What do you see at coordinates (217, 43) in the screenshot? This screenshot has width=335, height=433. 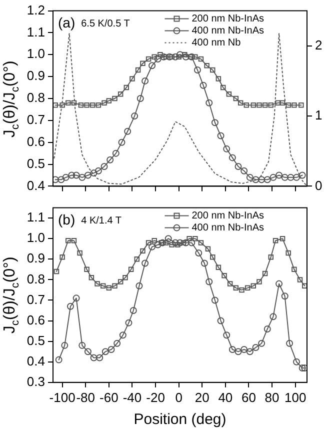 I see `legend-label: 400 nm Nb` at bounding box center [217, 43].